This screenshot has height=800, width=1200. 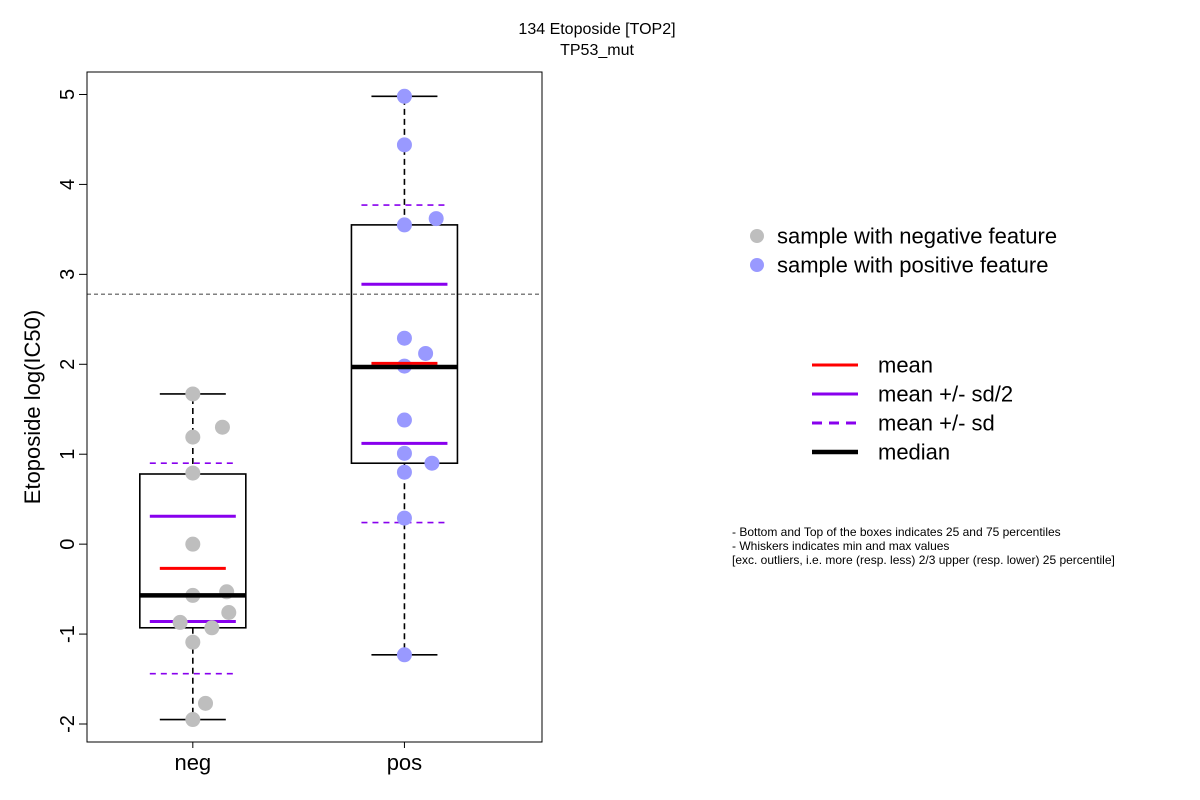 What do you see at coordinates (912, 409) in the screenshot?
I see `legend-lines: mean mean +/- sd/2 mean +/- sd median` at bounding box center [912, 409].